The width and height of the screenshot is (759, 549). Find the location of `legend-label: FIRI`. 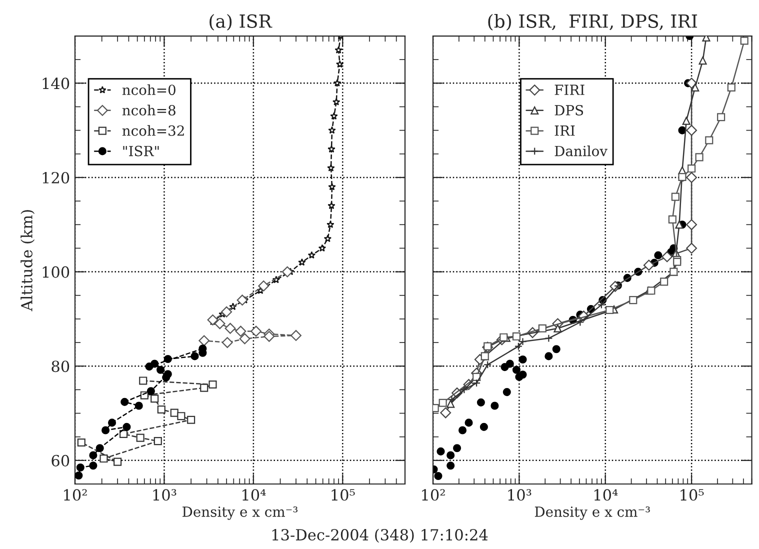

legend-label: FIRI is located at coordinates (569, 89).